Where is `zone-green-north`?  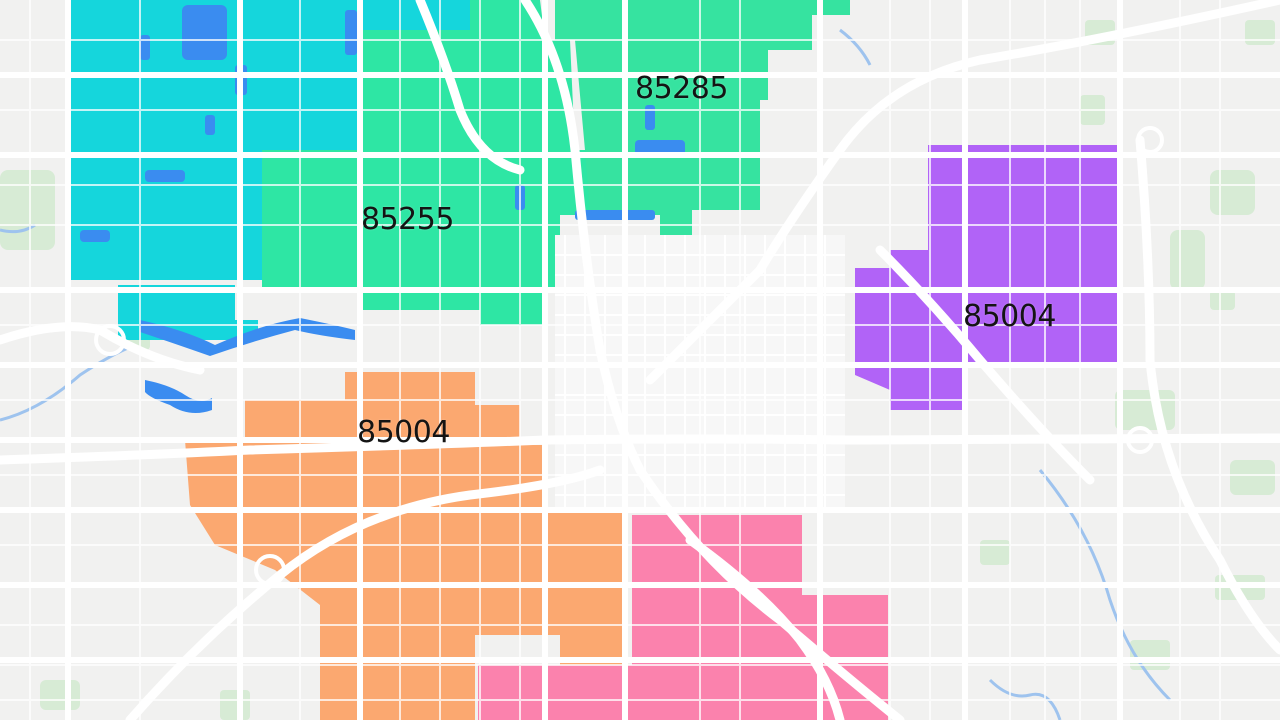 zone-green-north is located at coordinates (702, 120).